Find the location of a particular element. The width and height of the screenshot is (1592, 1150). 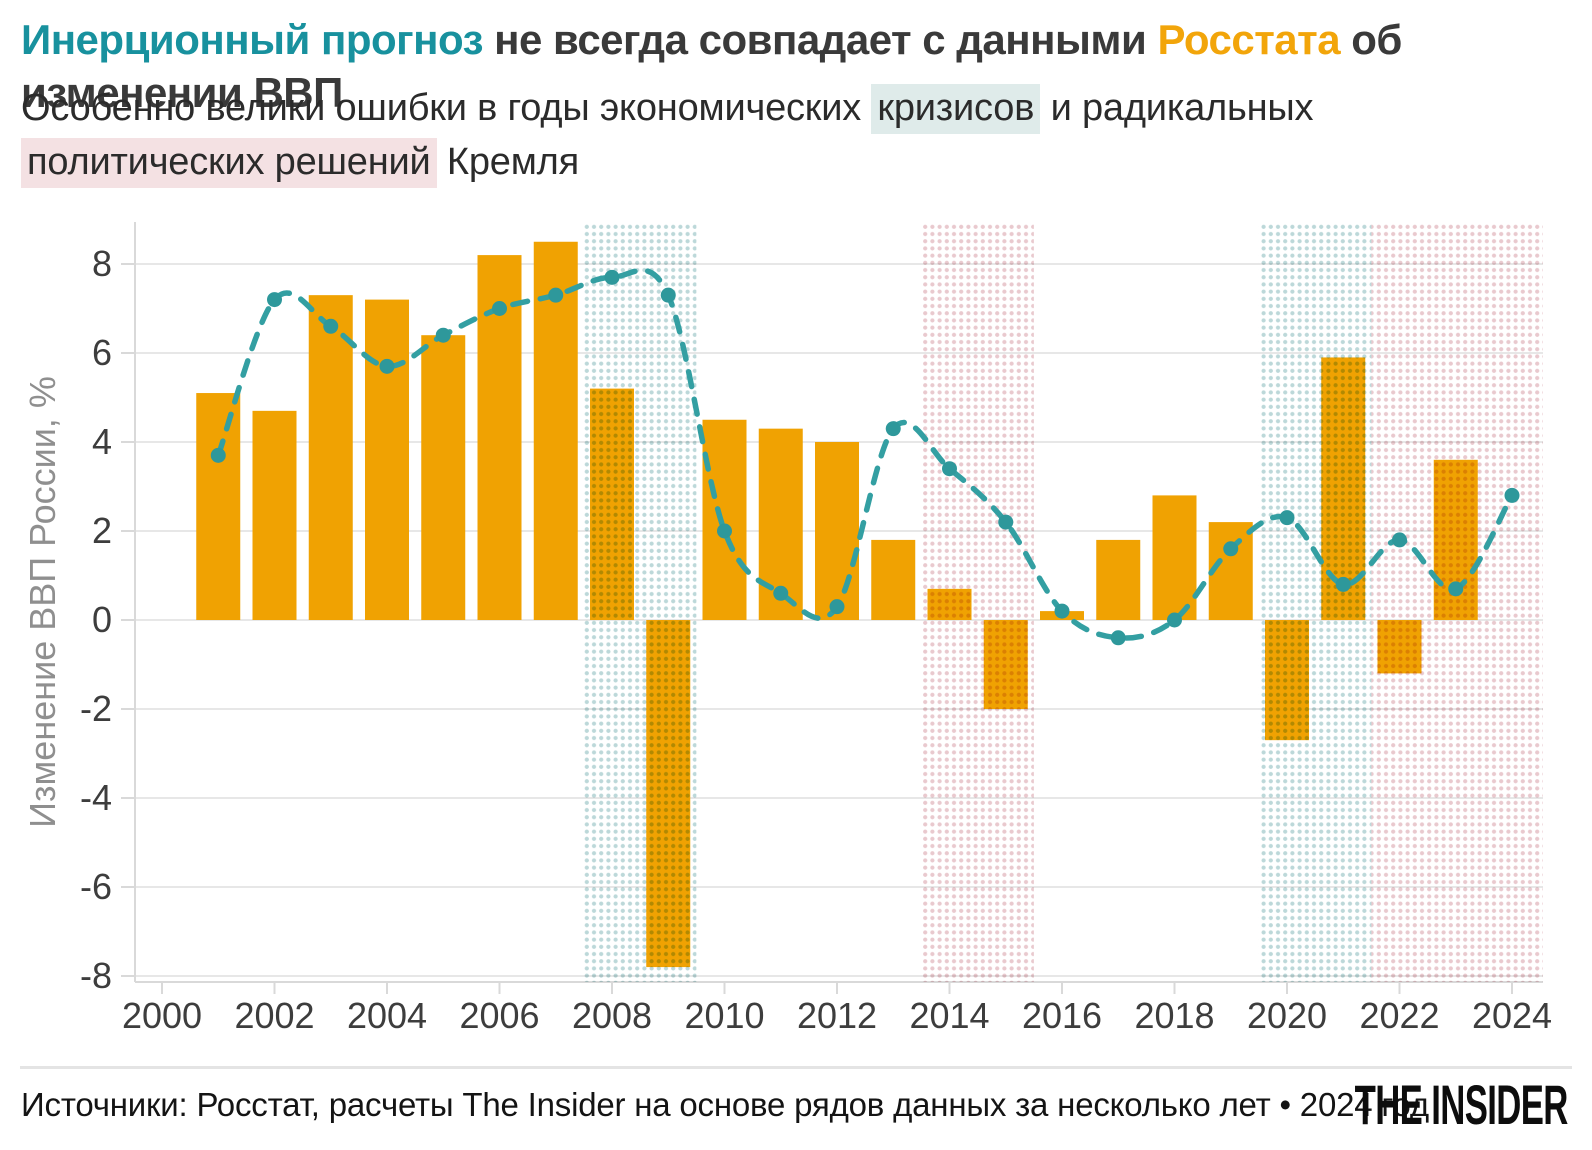

ytick-label: -4 is located at coordinates (96, 797).